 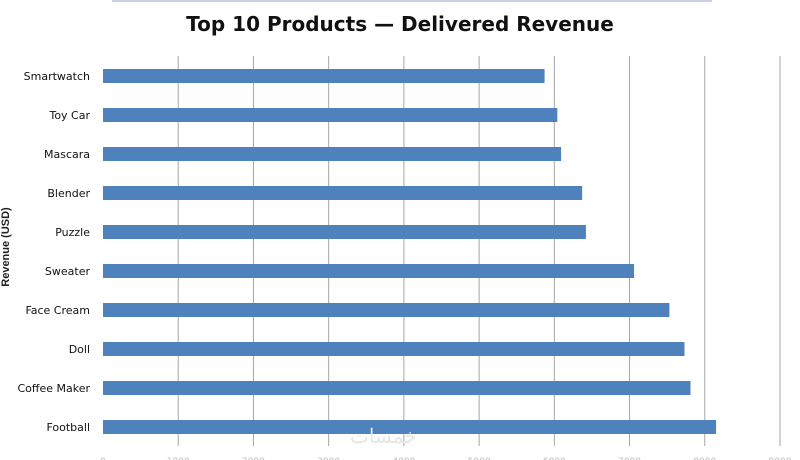 I want to click on bar-puzzle, so click(x=344, y=232).